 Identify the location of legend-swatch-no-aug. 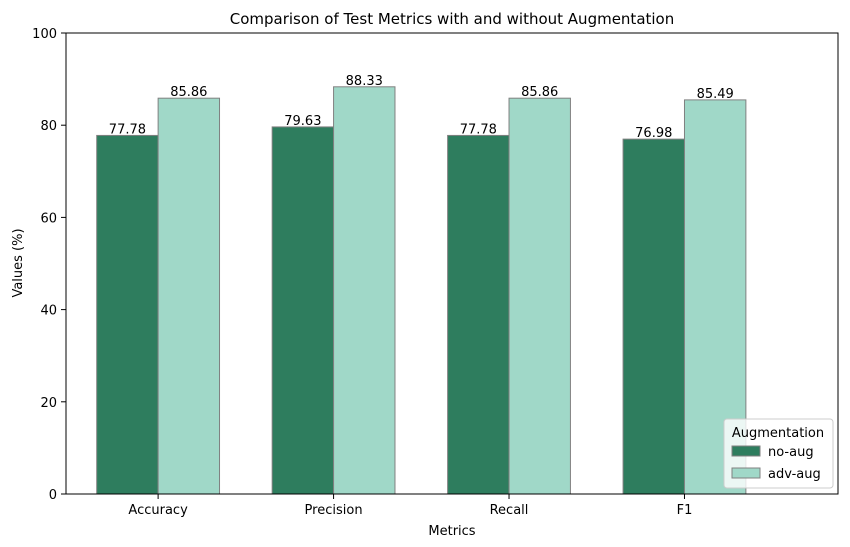
(746, 451).